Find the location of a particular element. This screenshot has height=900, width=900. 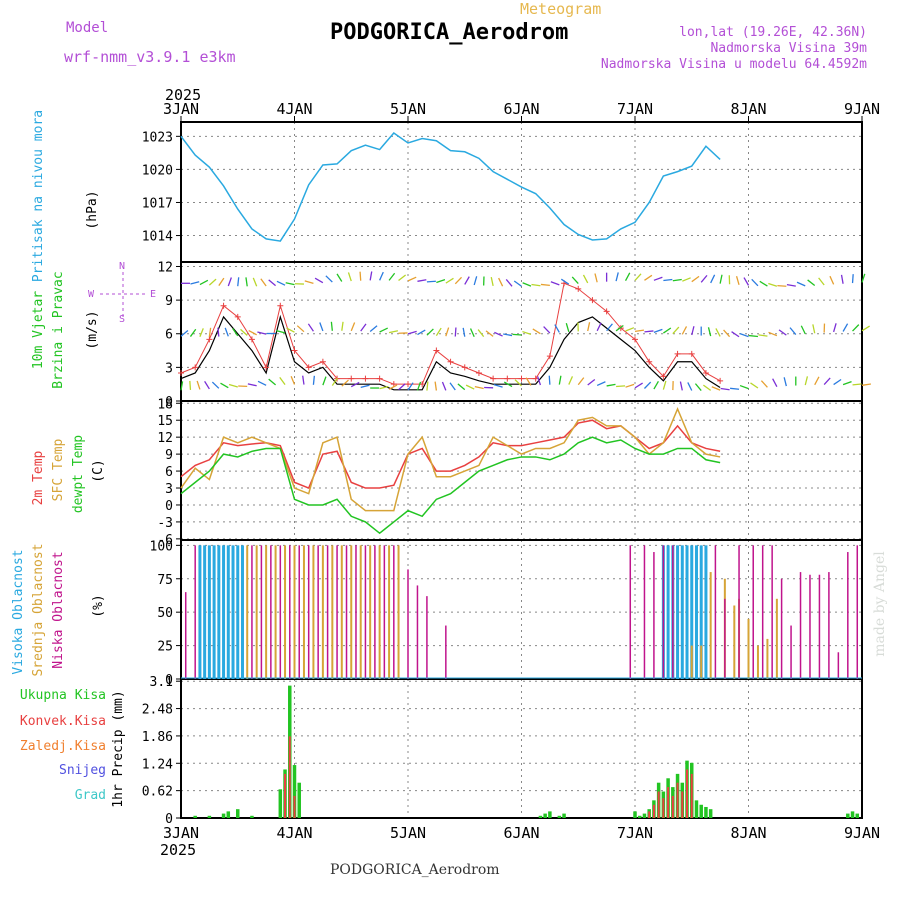

y-tick-label: 0 is located at coordinates (169, 506).